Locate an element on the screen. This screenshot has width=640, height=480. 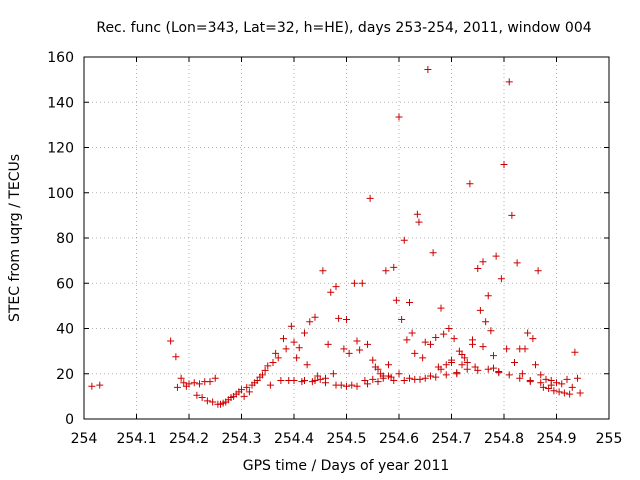
x-tick-label: 254.9 is located at coordinates (556, 439).